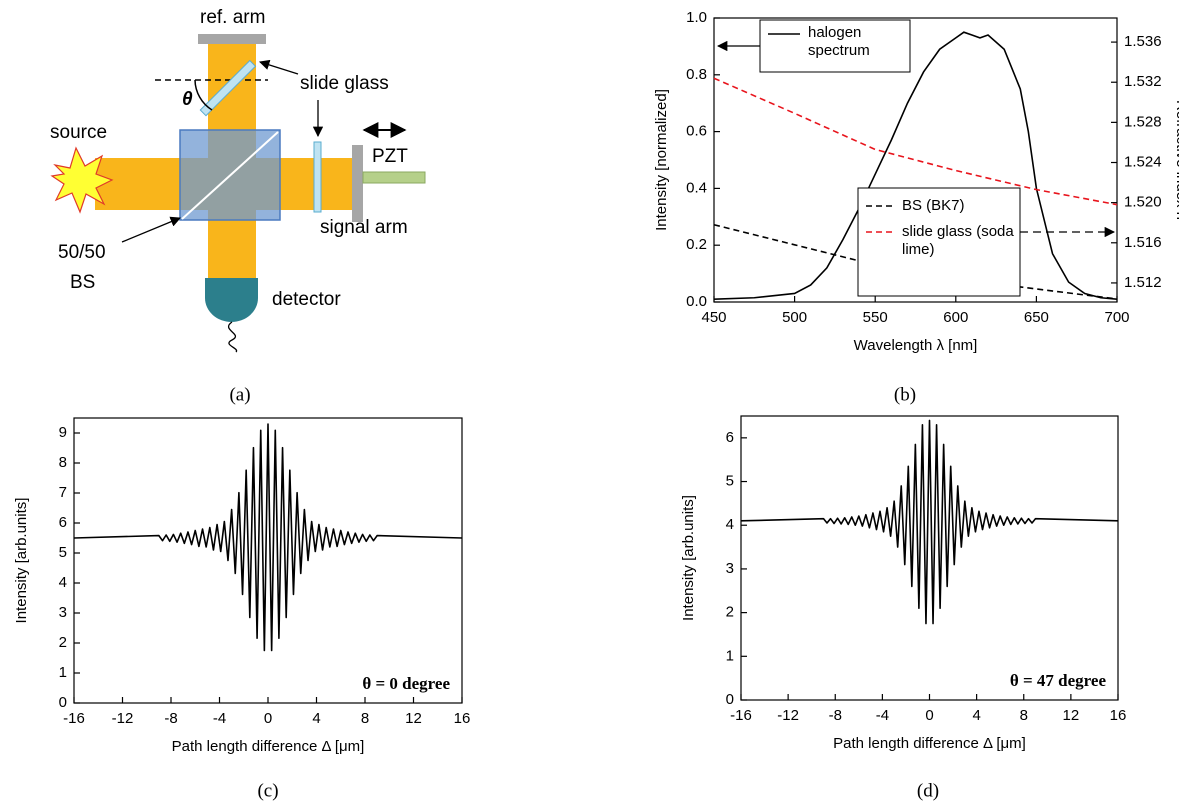 This screenshot has height=811, width=1179. Describe the element at coordinates (394, 177) in the screenshot. I see `pzt-rod` at that location.